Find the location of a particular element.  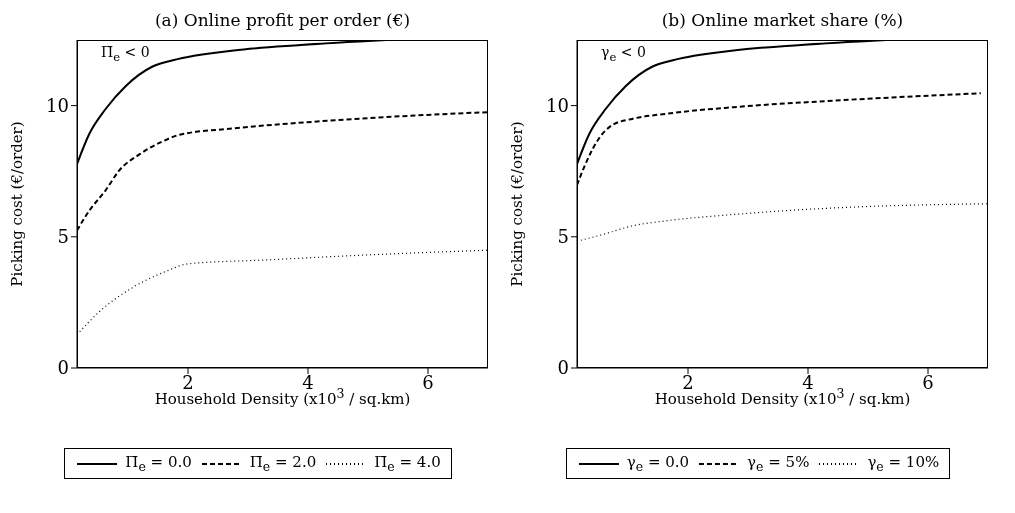

legend-label: Π̄$_{e}$ = 0.0 is located at coordinates (158, 463).